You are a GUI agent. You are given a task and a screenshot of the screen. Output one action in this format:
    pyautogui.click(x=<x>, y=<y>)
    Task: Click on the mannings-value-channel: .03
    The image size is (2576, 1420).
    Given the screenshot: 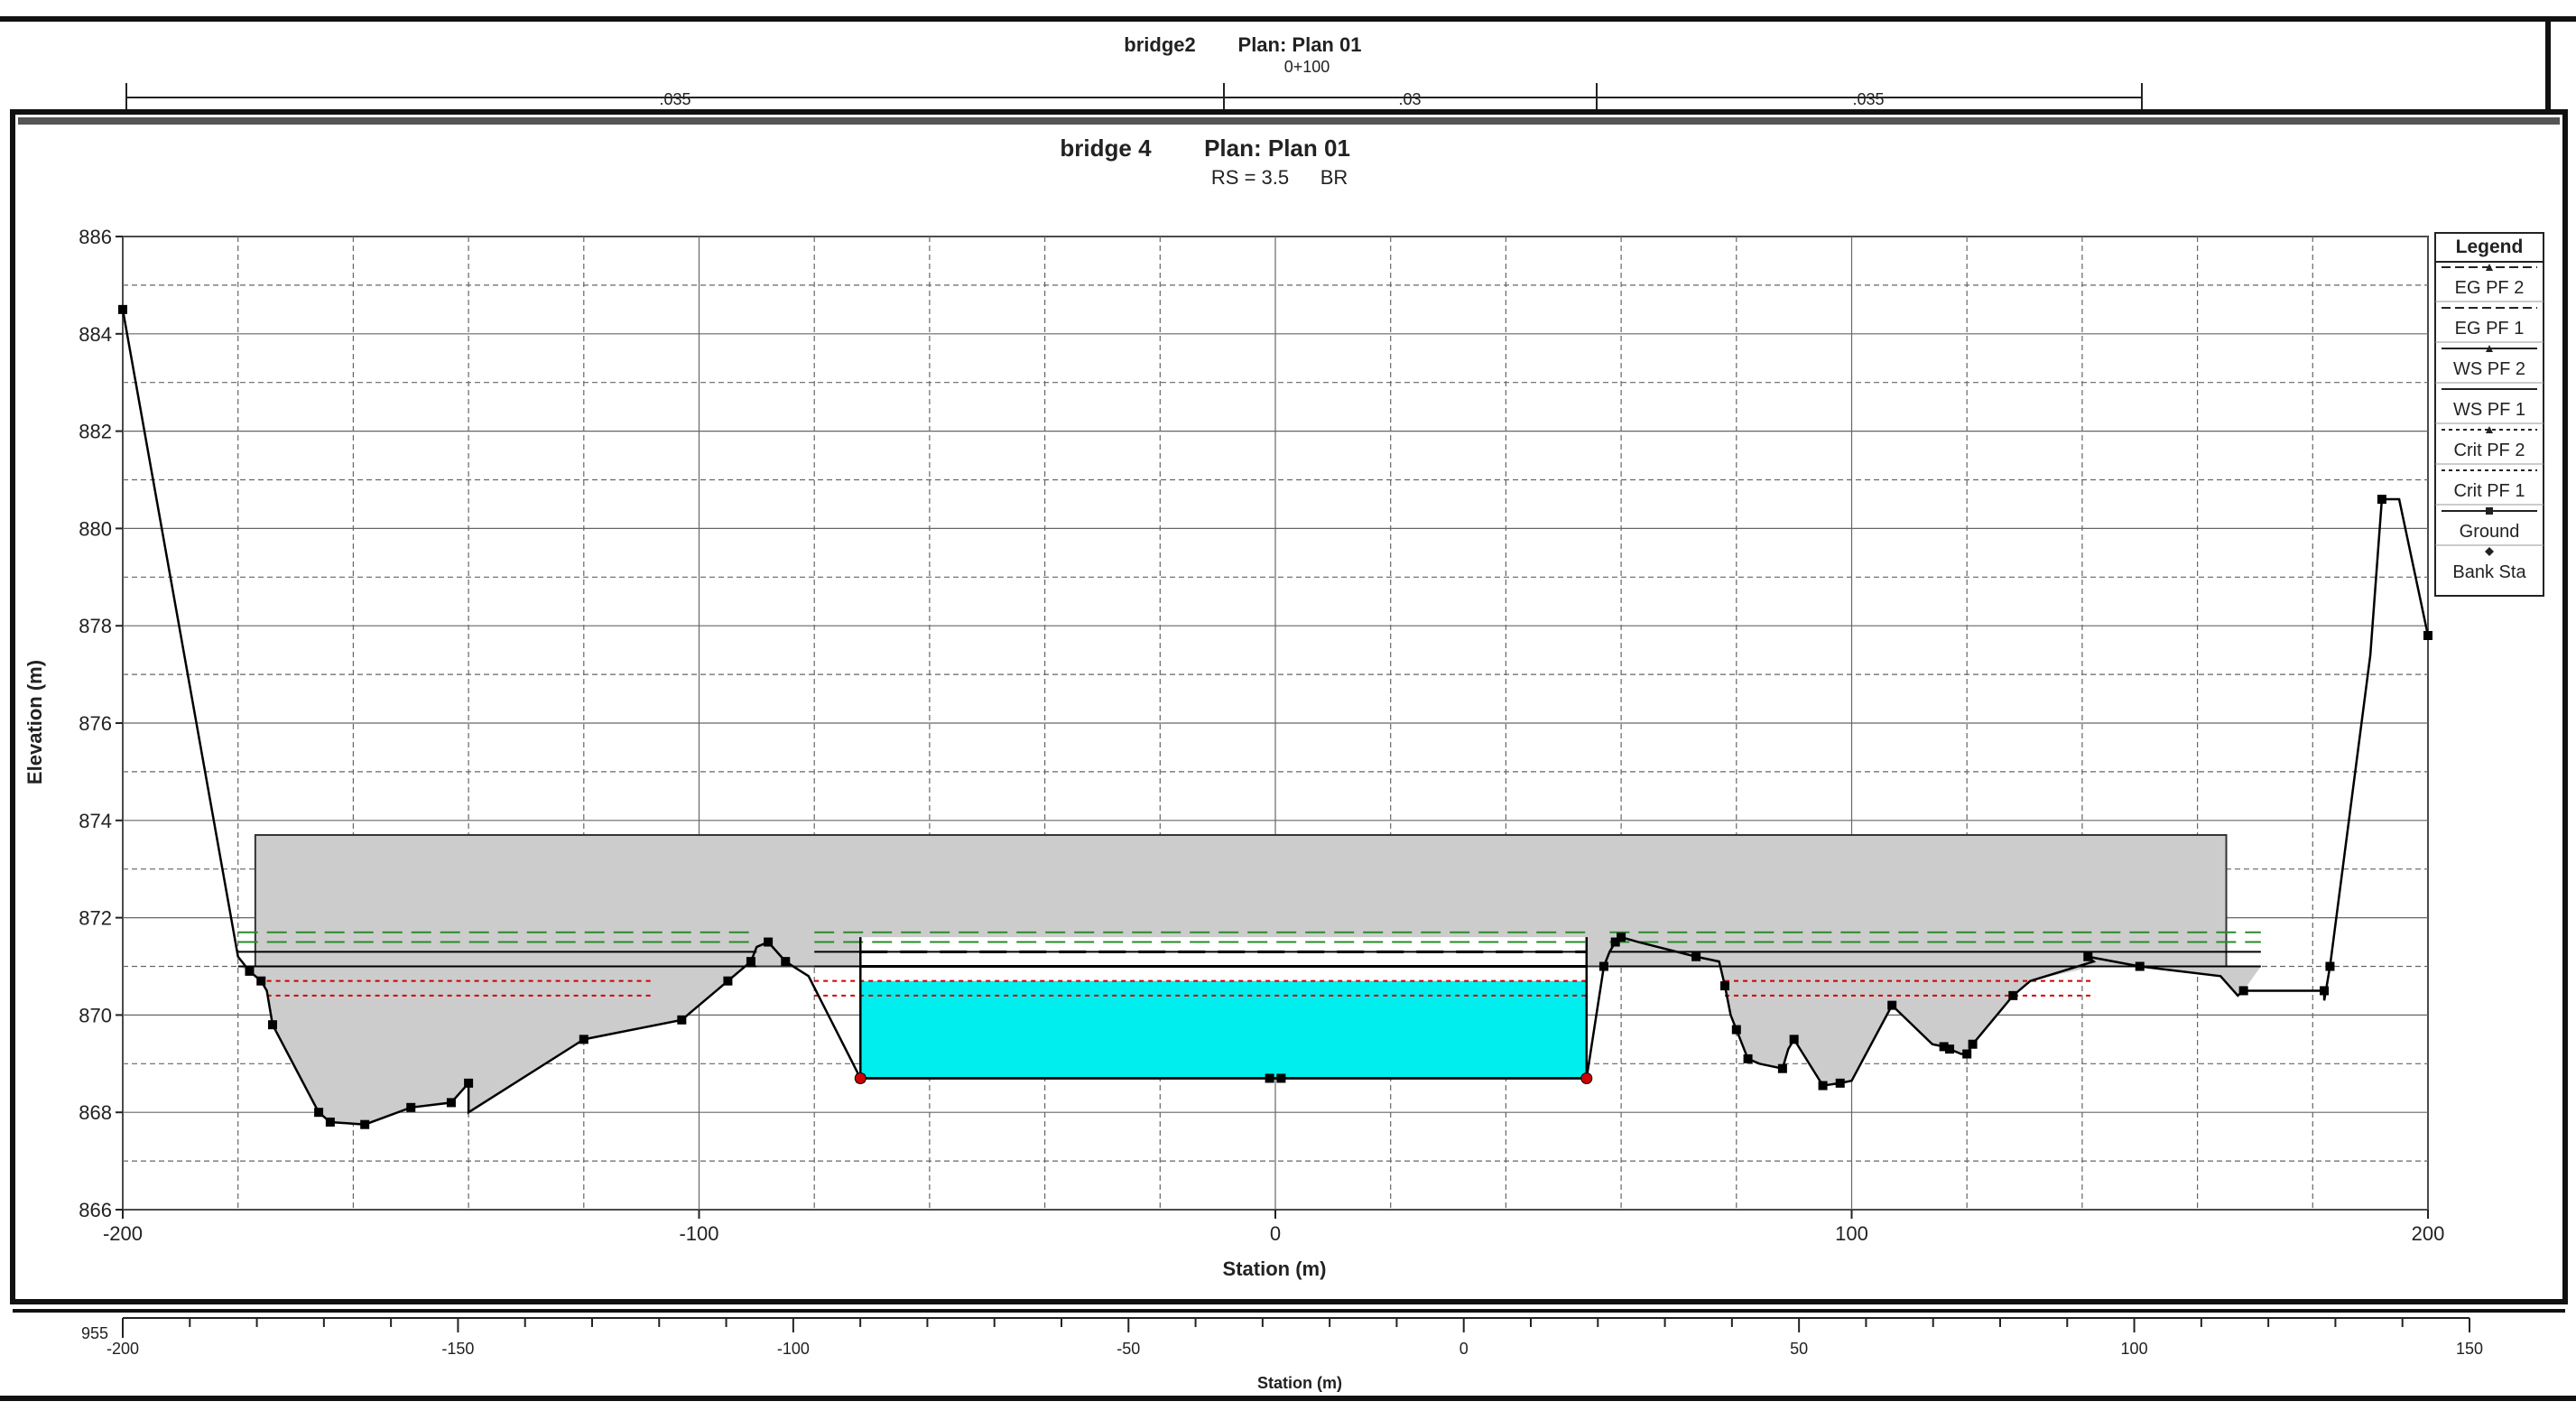 What is the action you would take?
    pyautogui.click(x=1409, y=99)
    